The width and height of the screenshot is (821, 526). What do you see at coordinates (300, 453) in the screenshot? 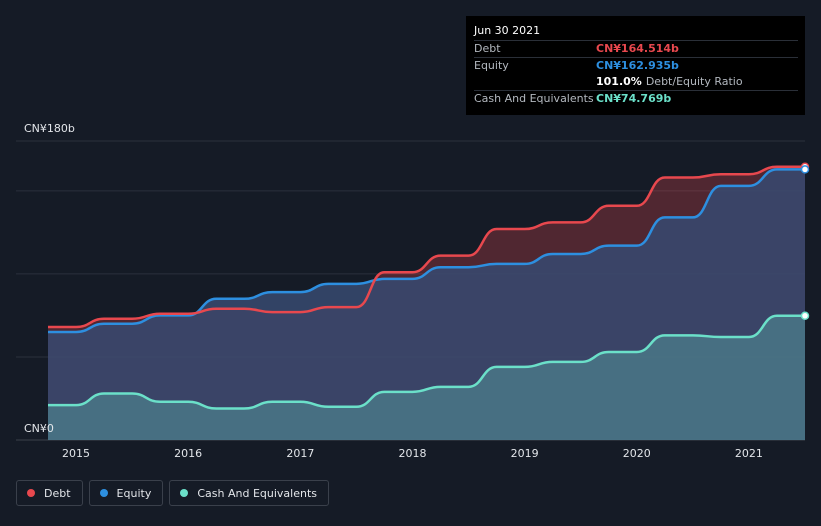
I see `x-tick-label-2017: 2017` at bounding box center [300, 453].